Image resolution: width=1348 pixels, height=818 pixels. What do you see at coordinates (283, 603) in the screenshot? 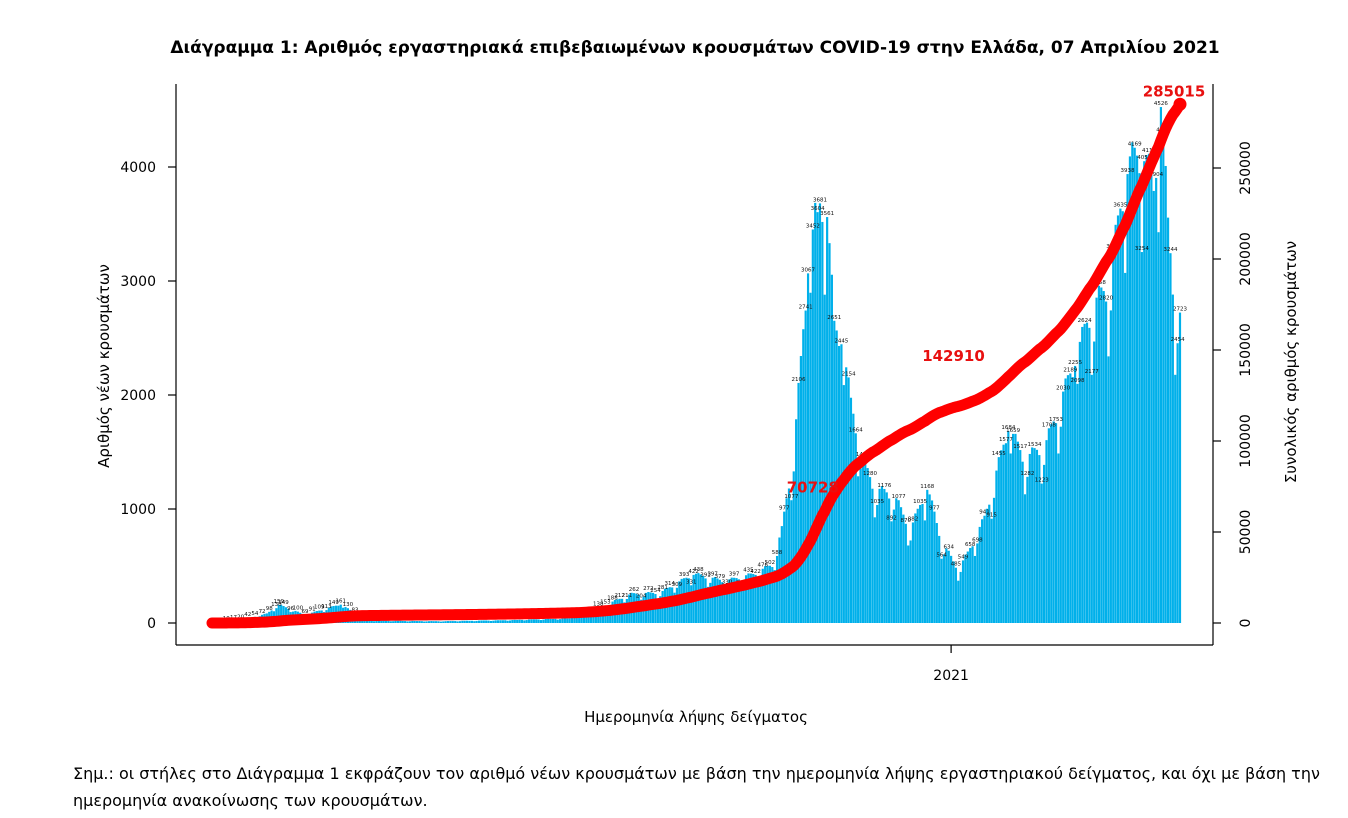
I see `bar-label: 149` at bounding box center [283, 603].